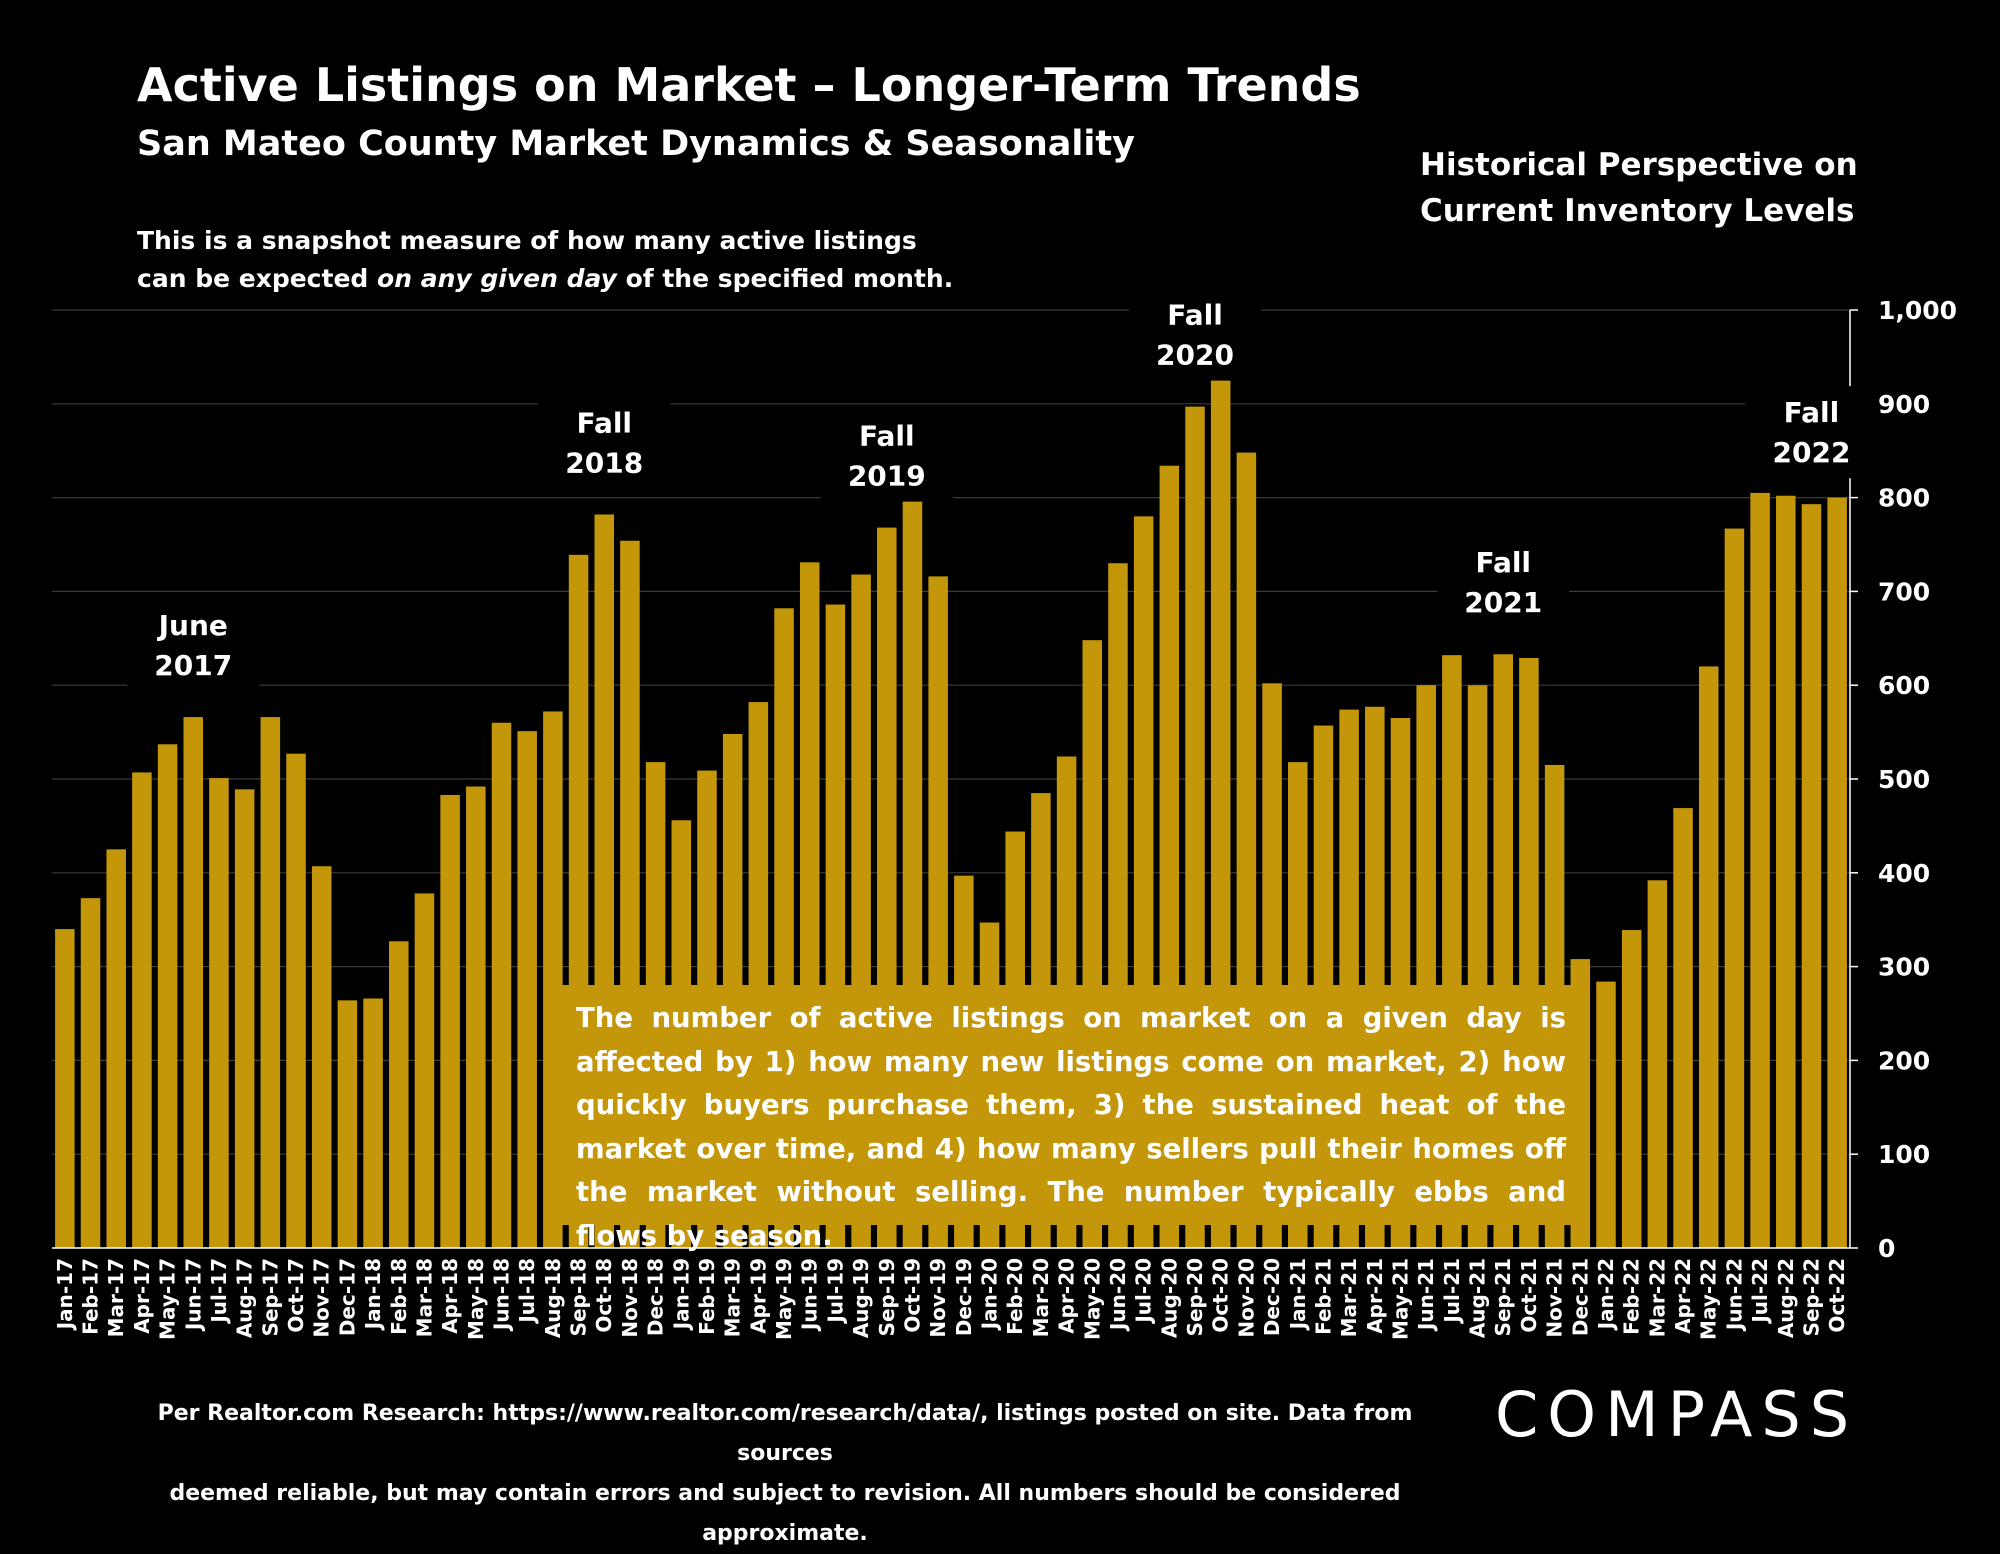 The height and width of the screenshot is (1554, 2000). Describe the element at coordinates (116, 1297) in the screenshot. I see `x-tick-label: Mar-17` at that location.